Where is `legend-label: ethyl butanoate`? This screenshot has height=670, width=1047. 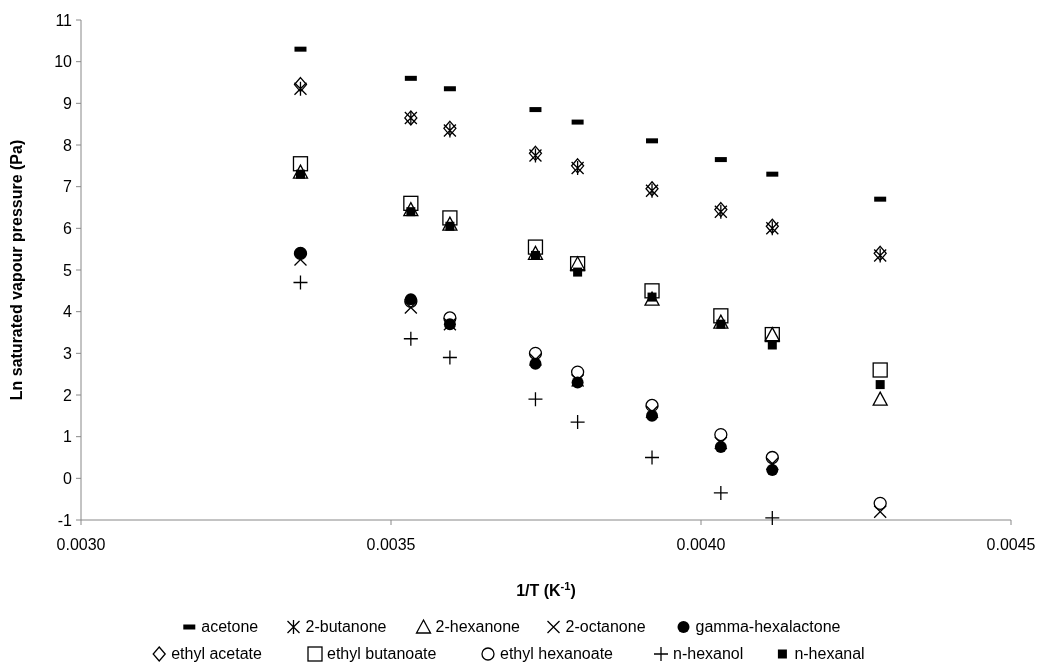 legend-label: ethyl butanoate is located at coordinates (382, 653).